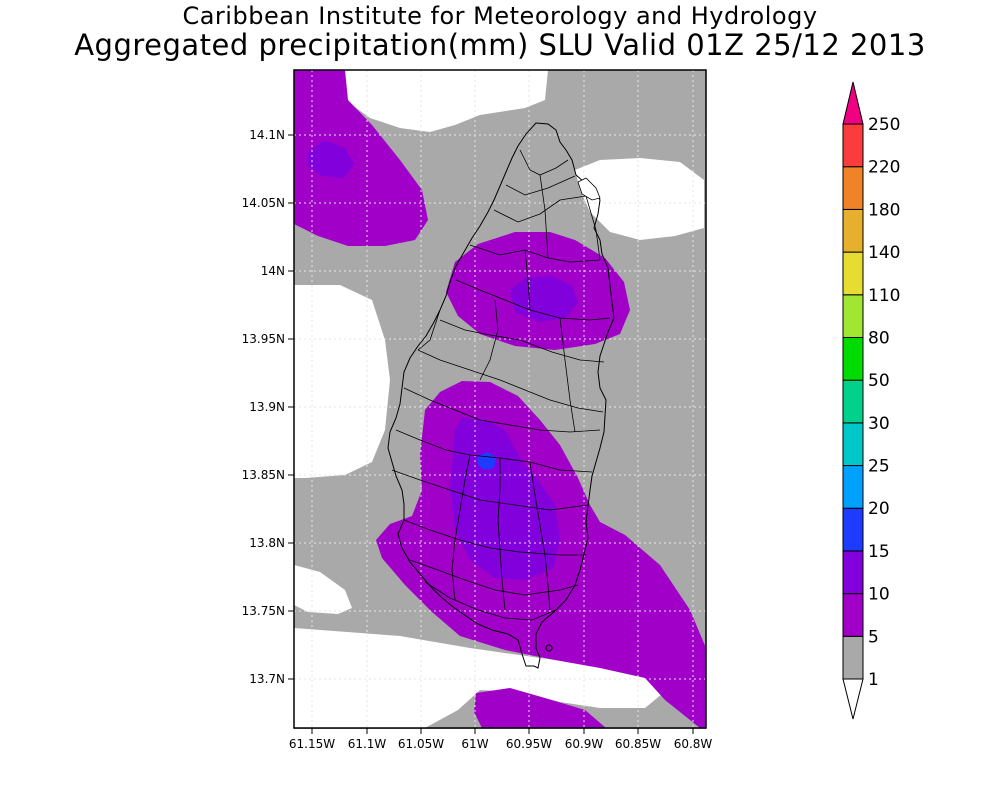  Describe the element at coordinates (421, 744) in the screenshot. I see `lon-label: 61.05W` at that location.